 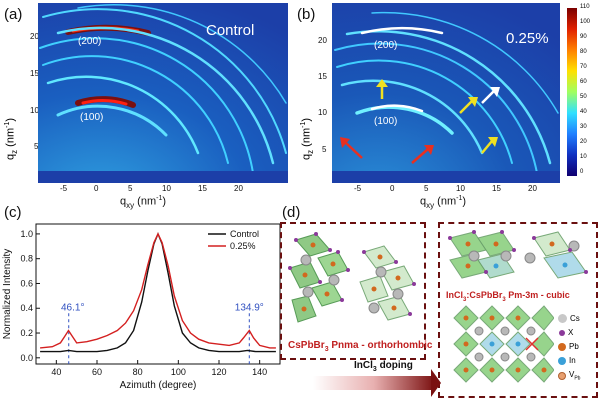 What do you see at coordinates (360, 346) in the screenshot?
I see `orthorhombic-label: CsPbBr3 Pnma - orthorhombic` at bounding box center [360, 346].